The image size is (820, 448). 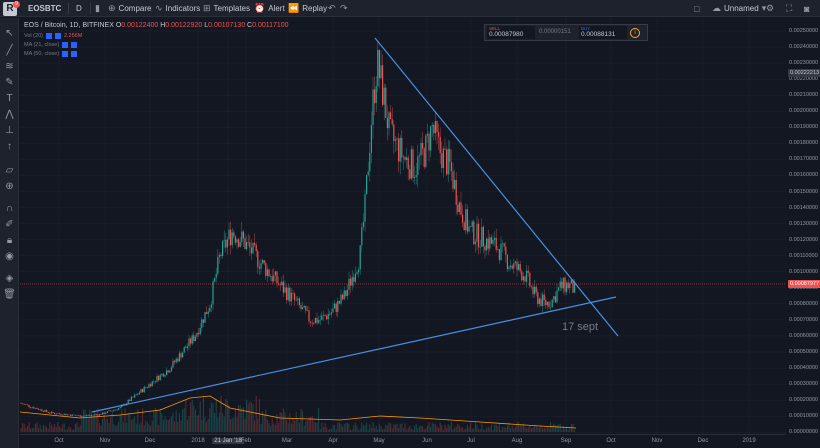 What do you see at coordinates (9, 33) in the screenshot?
I see `cursor-icon: ↖` at bounding box center [9, 33].